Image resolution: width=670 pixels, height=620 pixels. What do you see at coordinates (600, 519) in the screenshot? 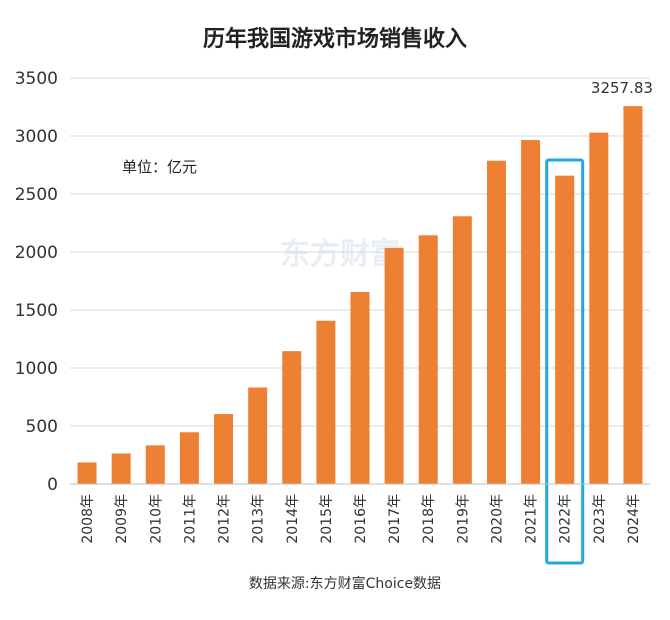
I see `x-tick-label: 2023年` at bounding box center [600, 519].